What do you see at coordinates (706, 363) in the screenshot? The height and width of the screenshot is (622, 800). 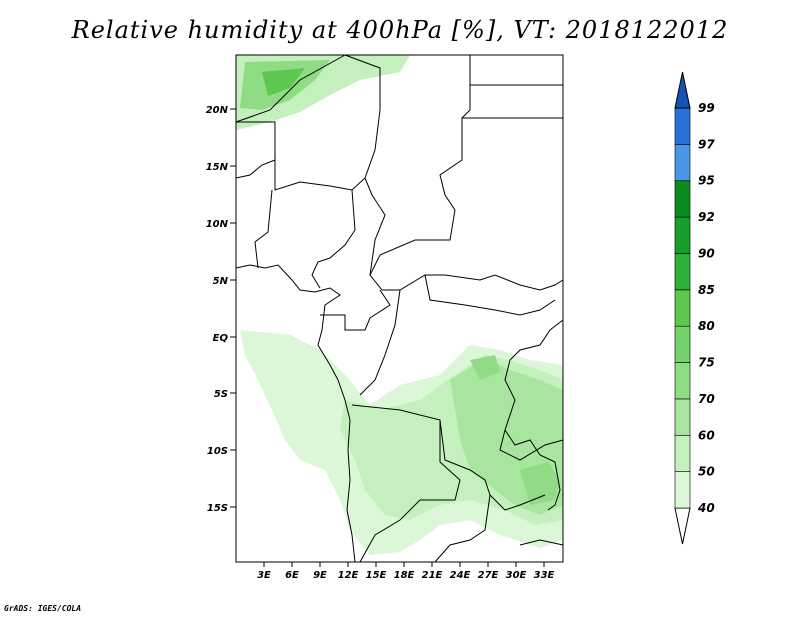 I see `colorbar-label: 75` at bounding box center [706, 363].